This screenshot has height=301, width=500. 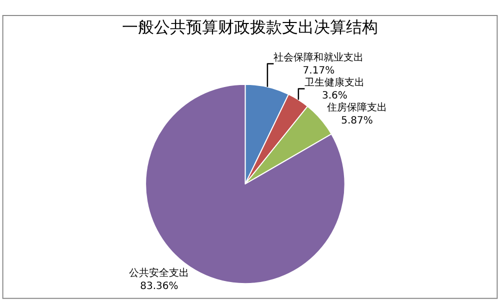 What do you see at coordinates (318, 70) in the screenshot?
I see `data-label: 7.17%` at bounding box center [318, 70].